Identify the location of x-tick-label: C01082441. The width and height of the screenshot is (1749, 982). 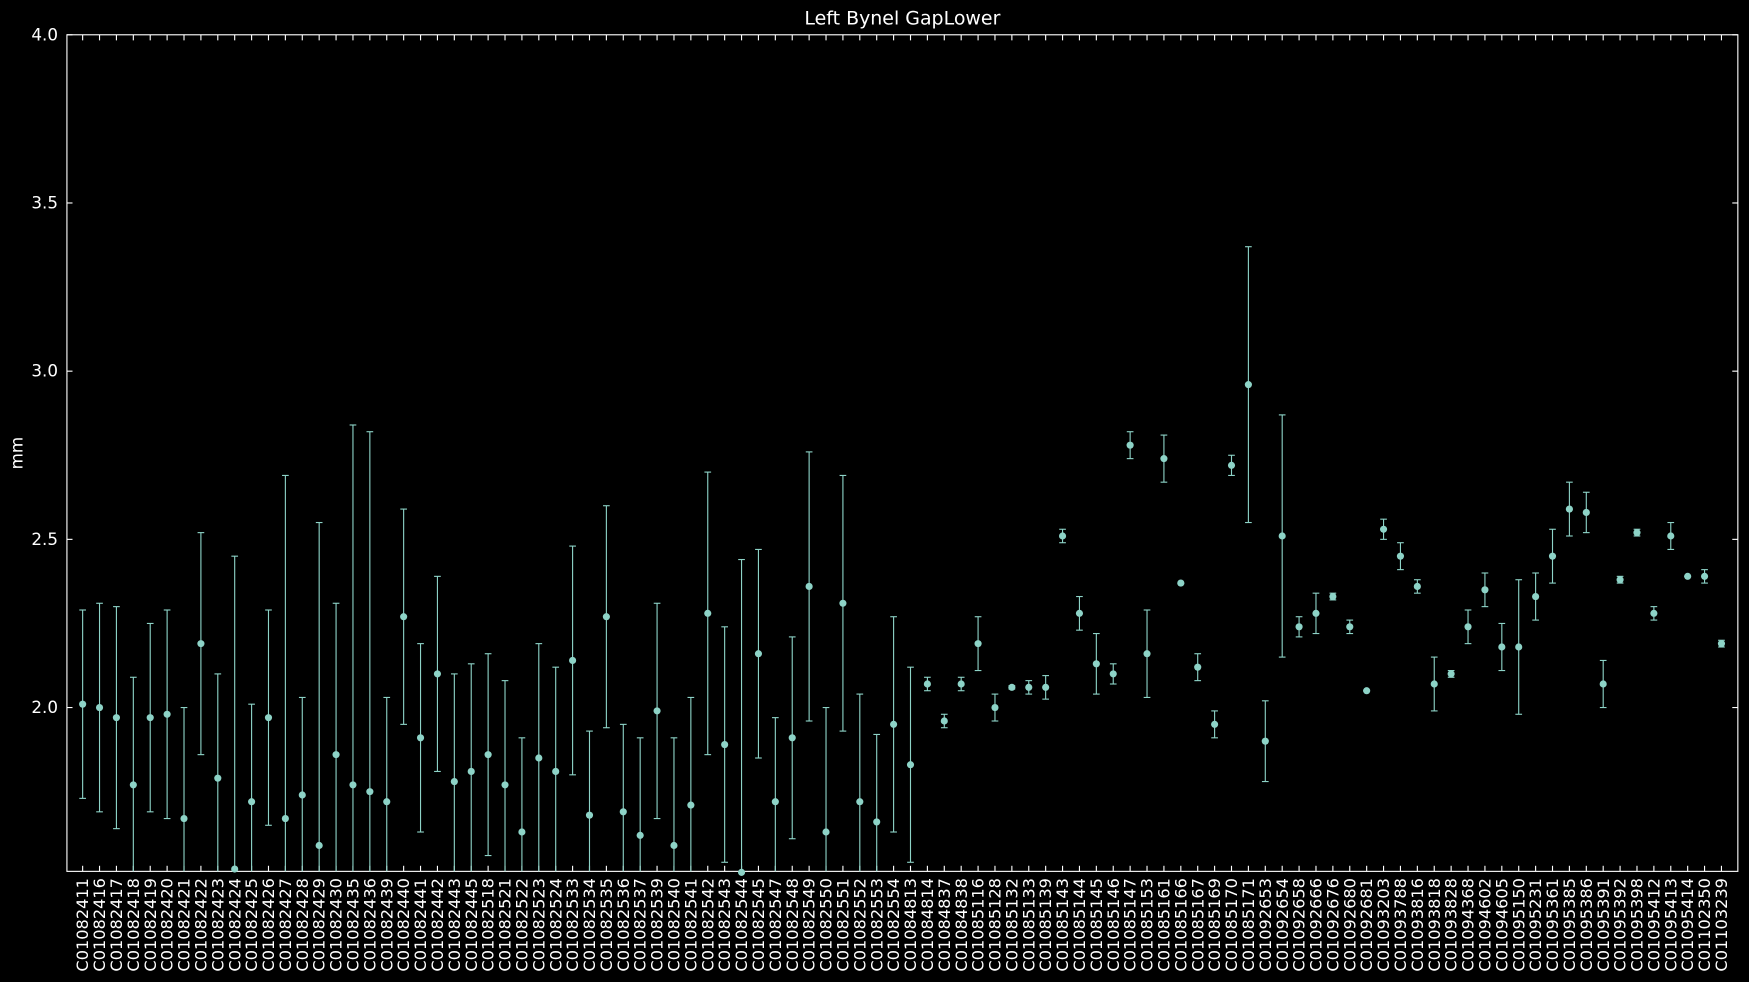
(420, 925).